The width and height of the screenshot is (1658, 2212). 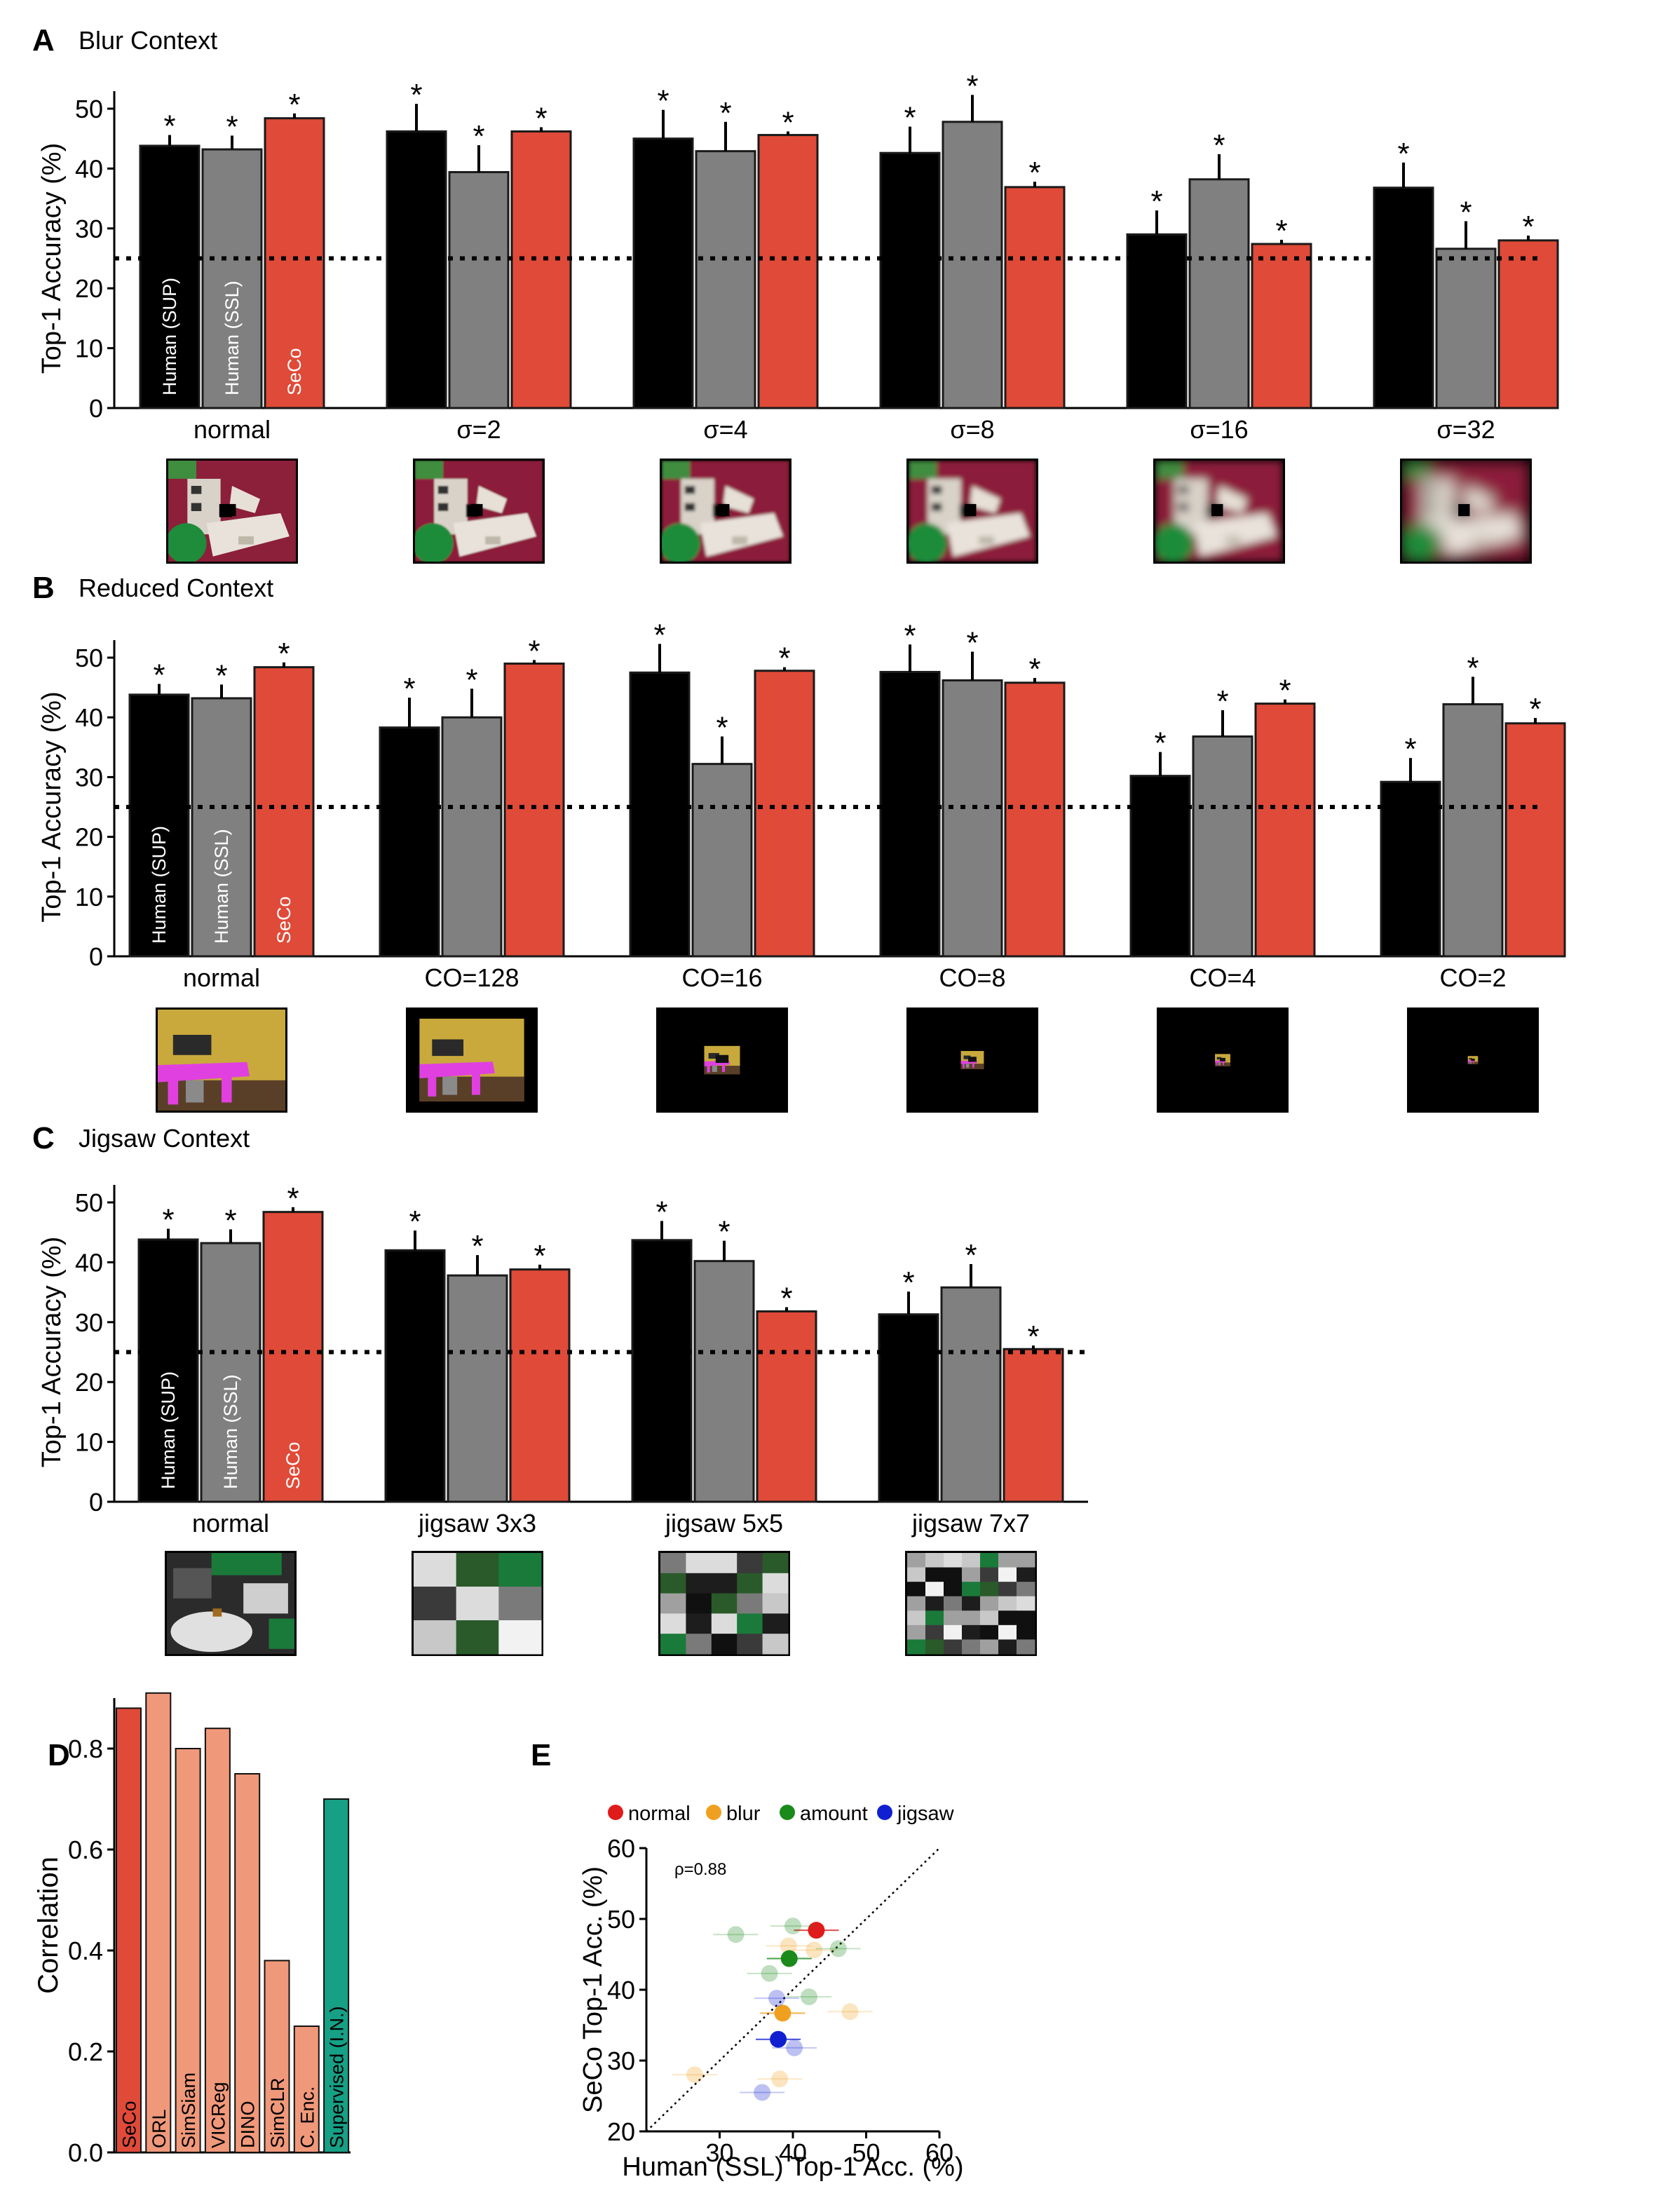 I want to click on y-axis-label: Correlation, so click(x=48, y=1925).